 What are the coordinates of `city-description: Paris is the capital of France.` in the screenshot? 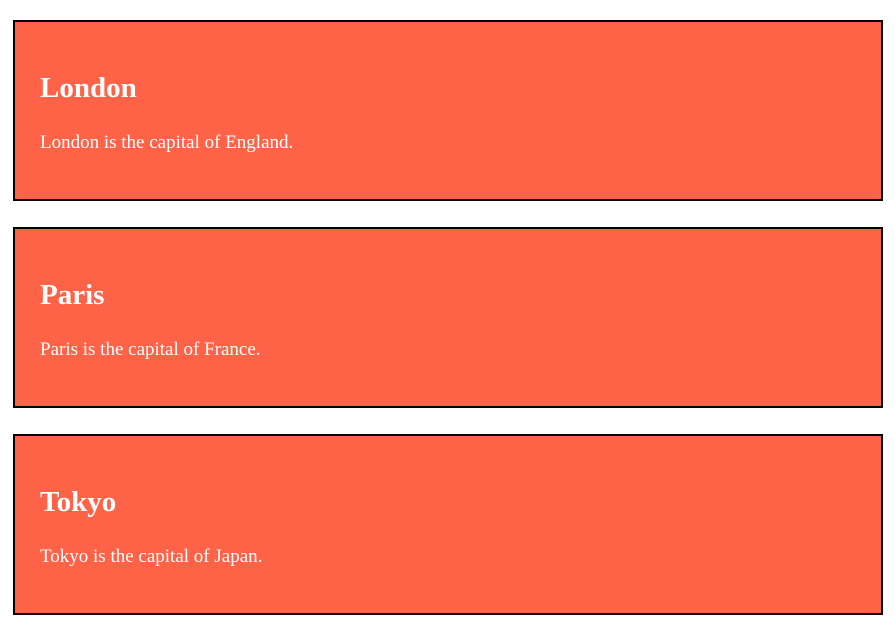 It's located at (150, 349).